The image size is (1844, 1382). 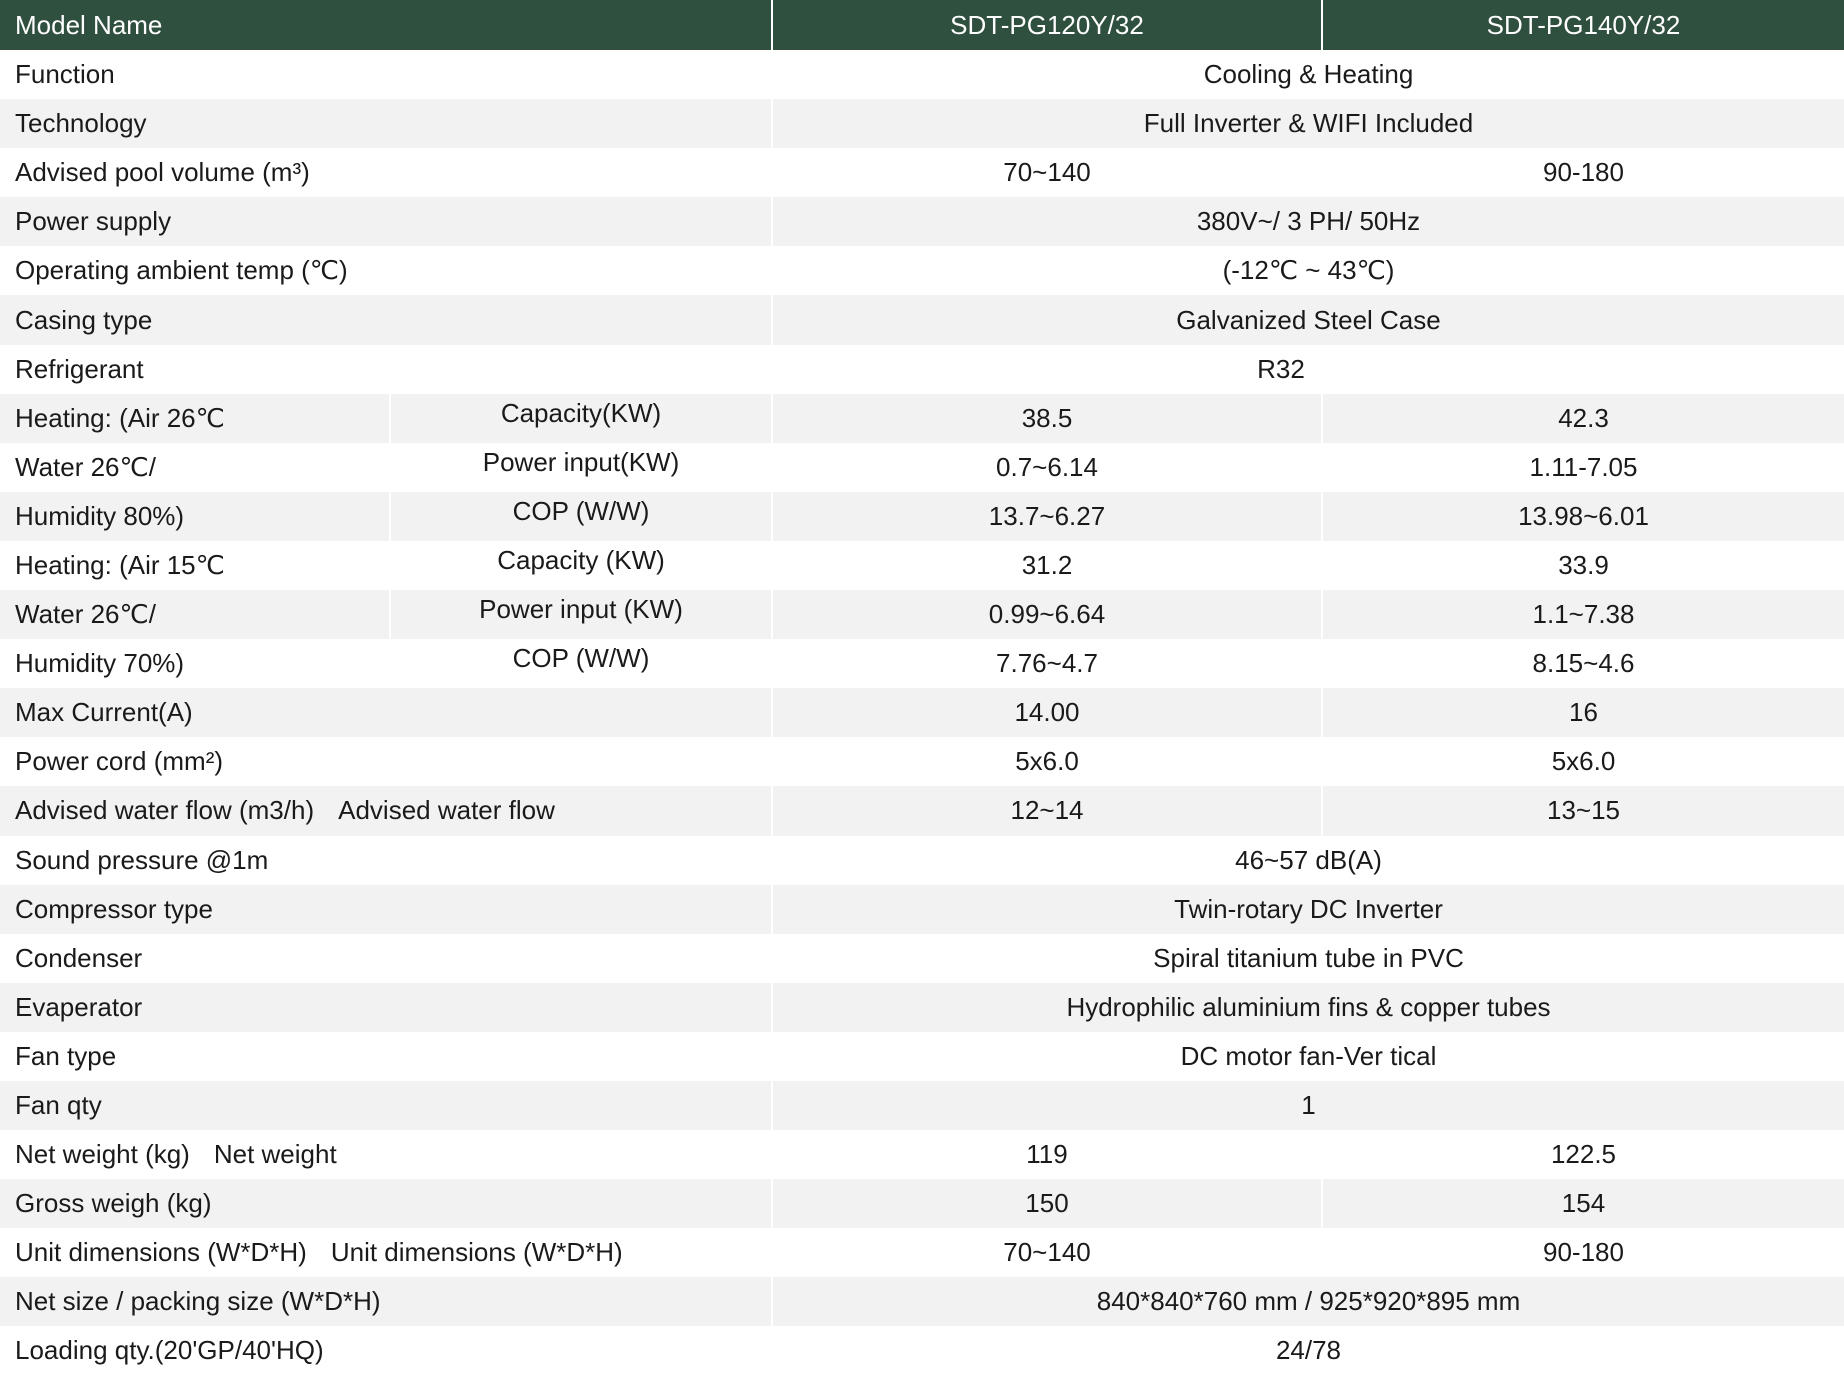 What do you see at coordinates (922, 762) in the screenshot?
I see `row-power-cord: Power cord (mm²) 5x6.0 5x6.0` at bounding box center [922, 762].